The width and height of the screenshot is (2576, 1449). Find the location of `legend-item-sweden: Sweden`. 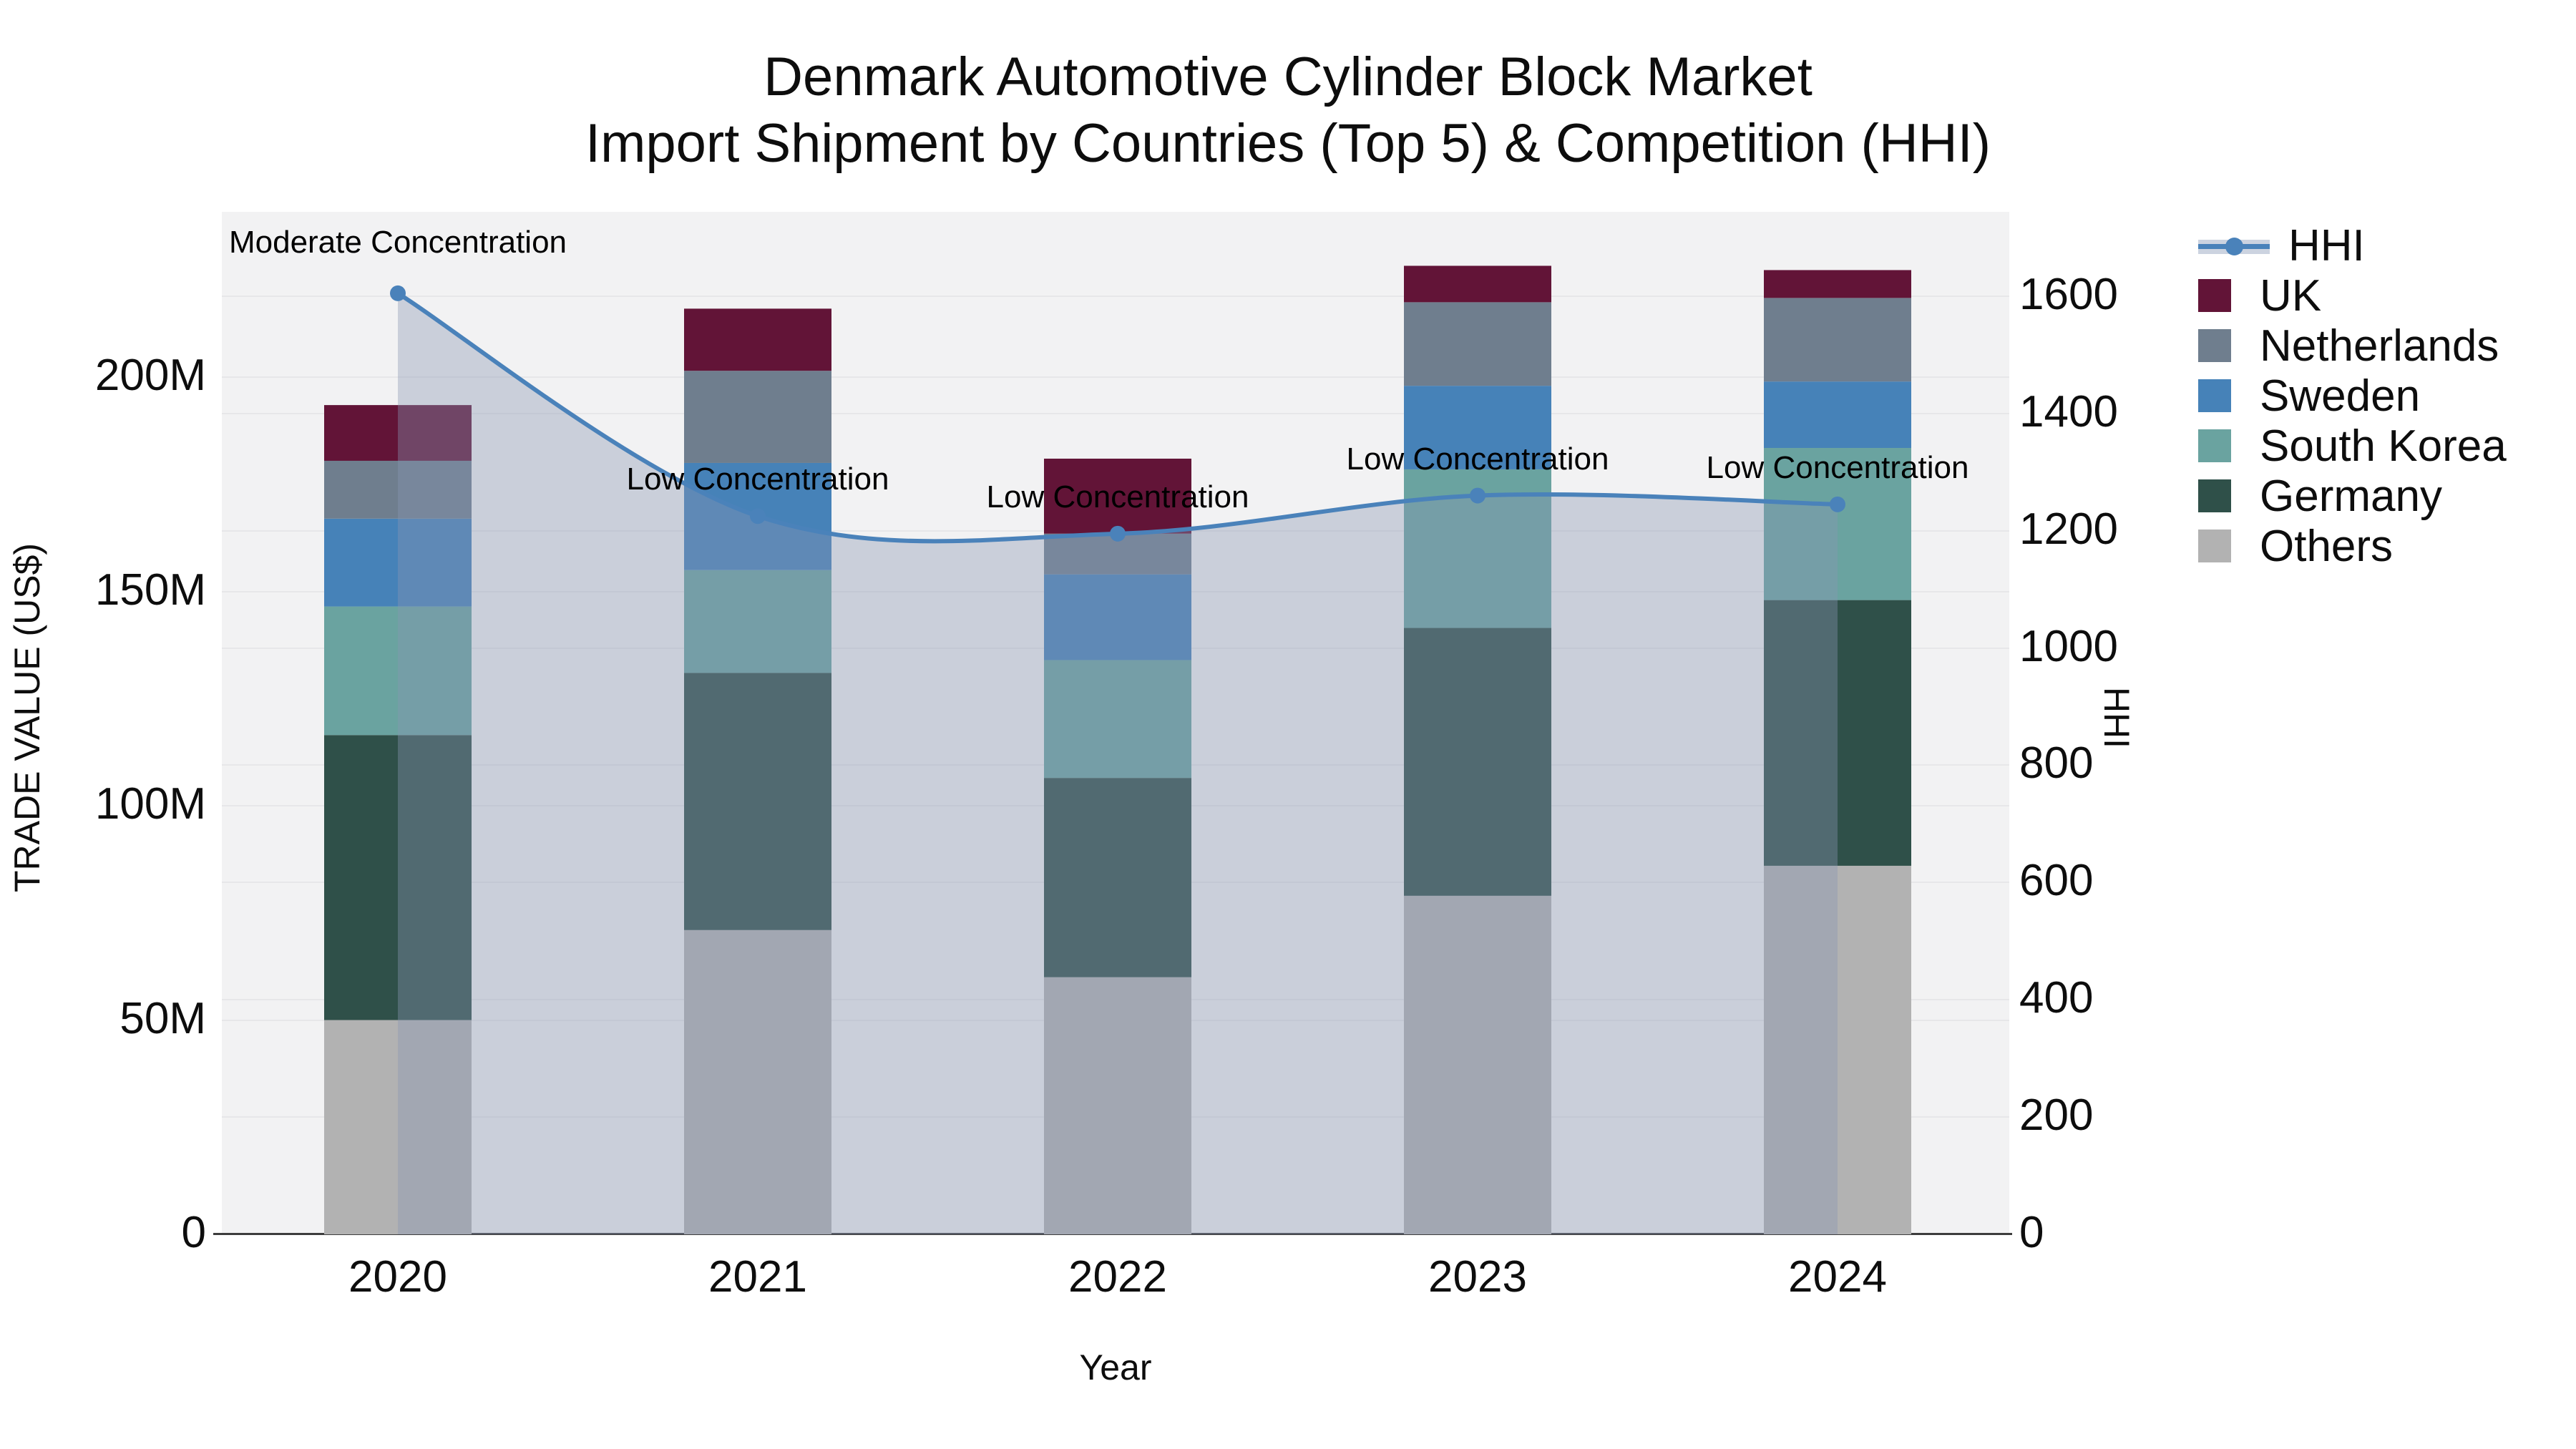

legend-item-sweden: Sweden is located at coordinates (2309, 396).